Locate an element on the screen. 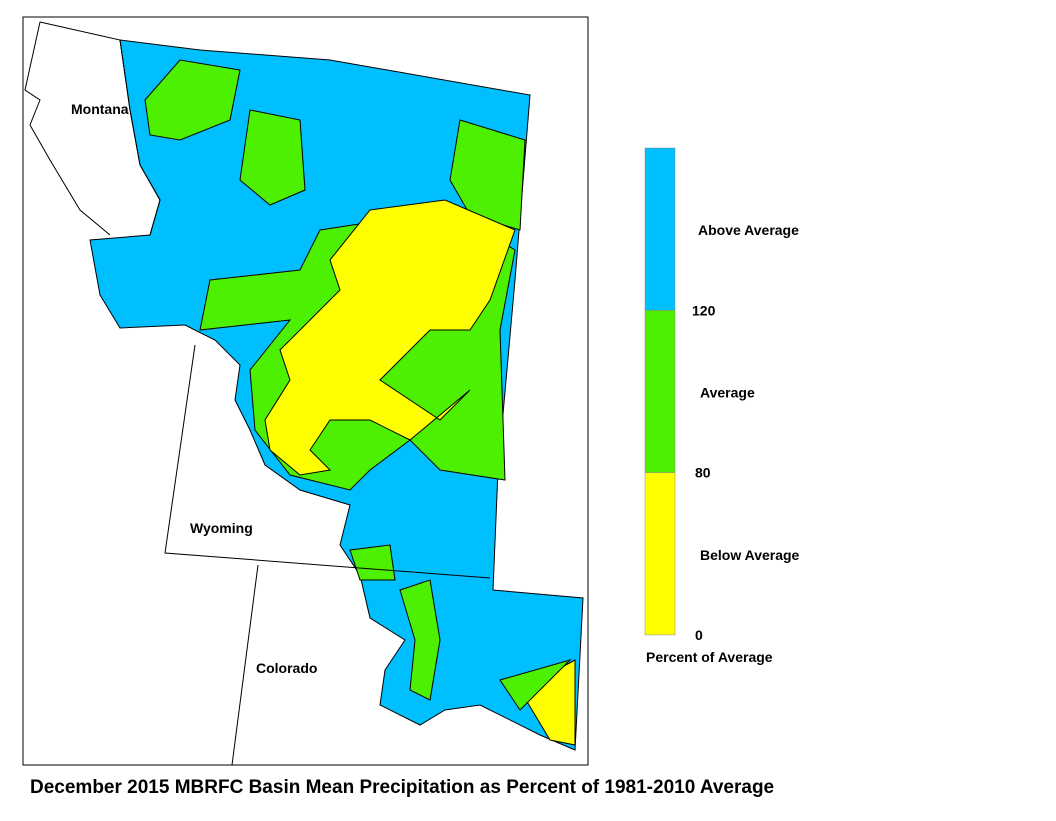 The image size is (1056, 821). legend-break: 0 is located at coordinates (699, 635).